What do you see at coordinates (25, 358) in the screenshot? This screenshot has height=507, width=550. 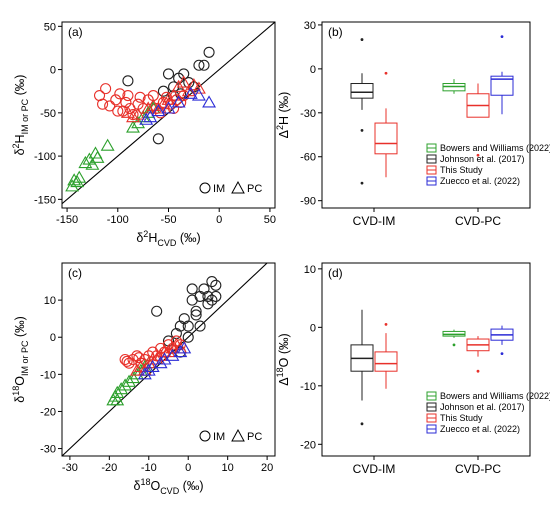 I see `label-part: IM or PC` at bounding box center [25, 358].